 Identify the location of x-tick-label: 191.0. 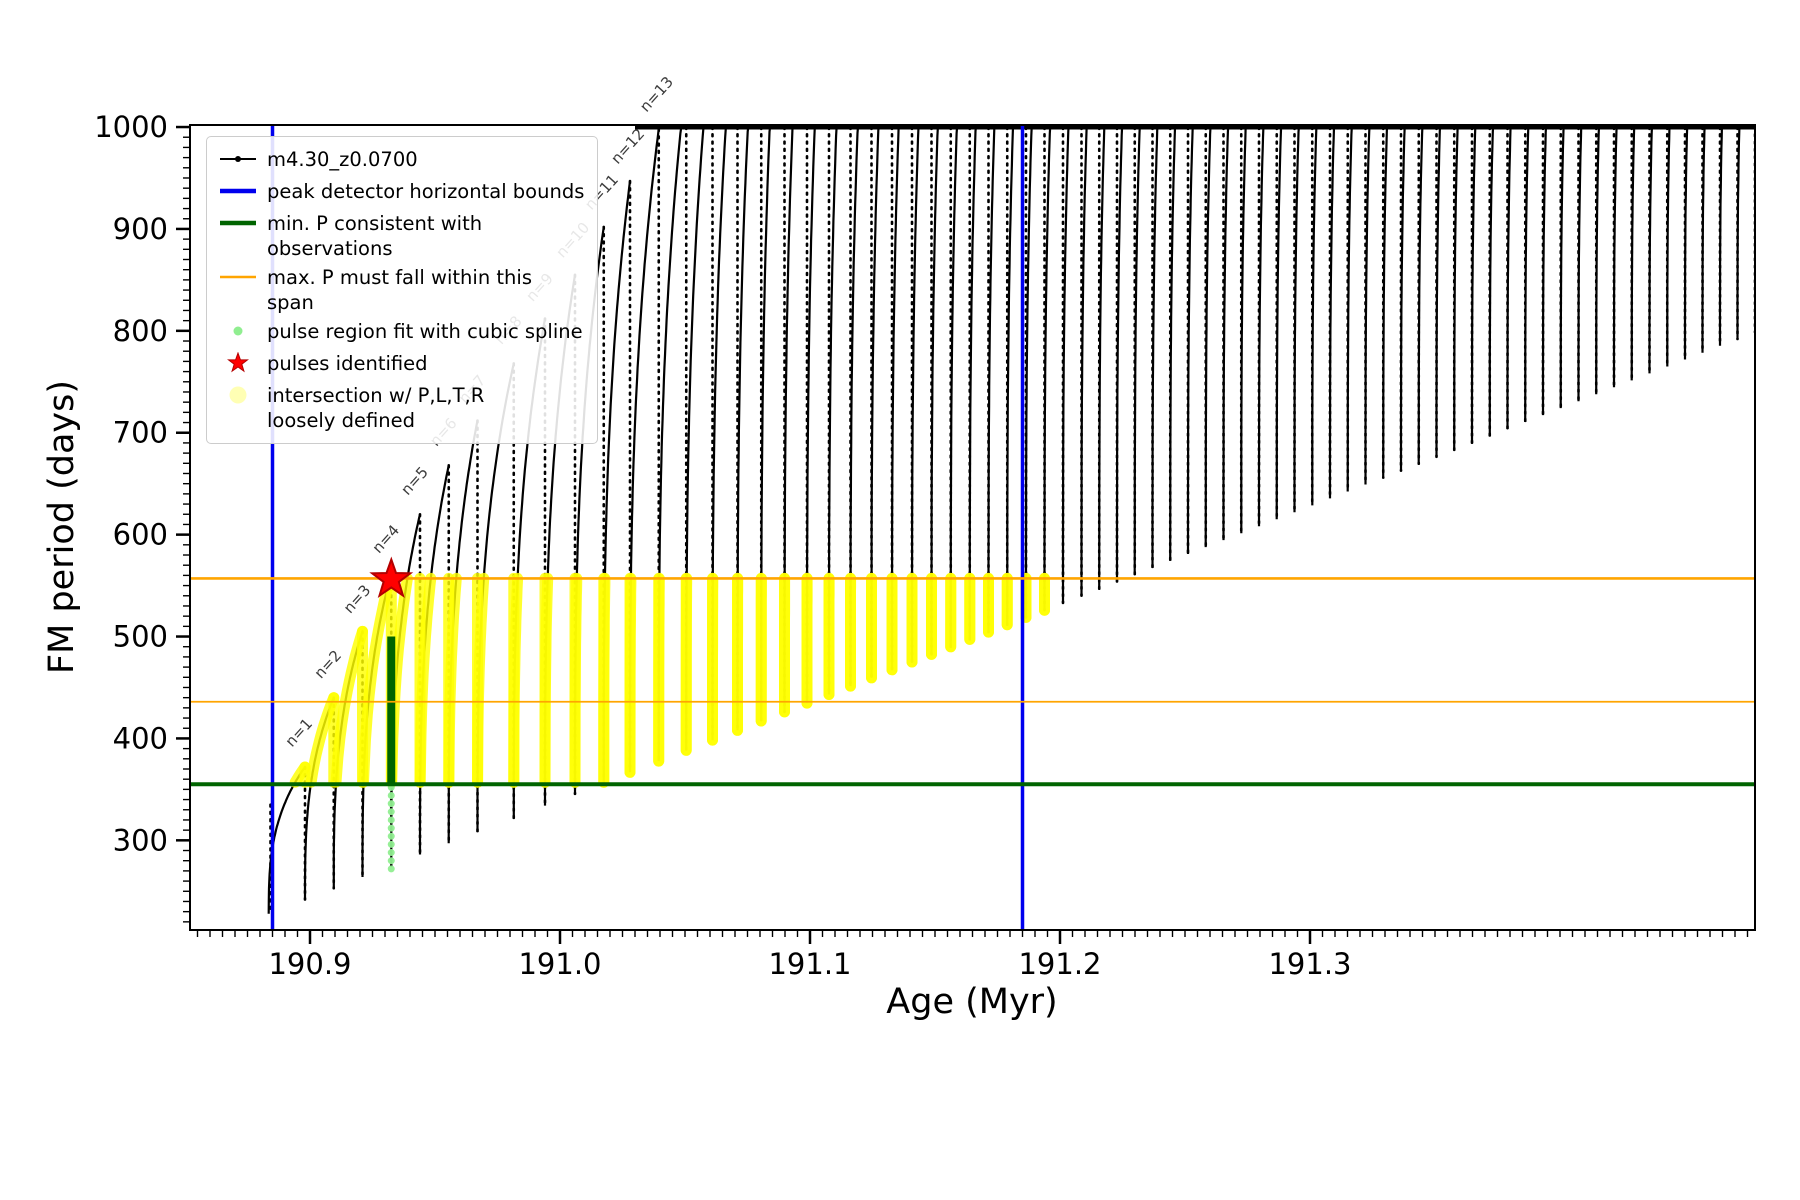
(559, 964).